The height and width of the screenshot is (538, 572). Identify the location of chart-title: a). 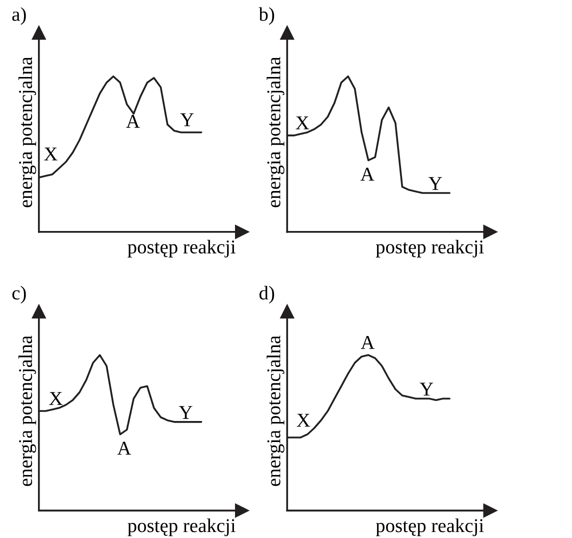
(19, 16).